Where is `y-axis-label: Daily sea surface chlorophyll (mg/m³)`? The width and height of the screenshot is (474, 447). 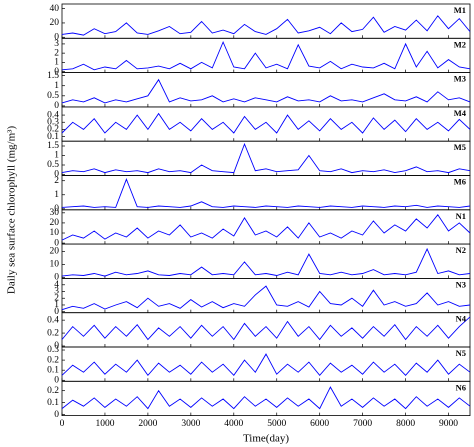
y-axis-label: Daily sea surface chlorophyll (mg/m³) is located at coordinates (12, 210).